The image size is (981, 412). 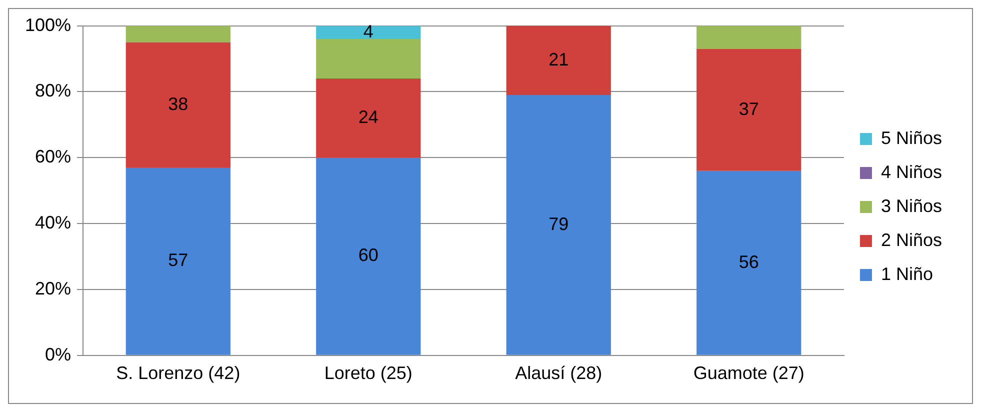 I want to click on data-label: 79, so click(x=558, y=224).